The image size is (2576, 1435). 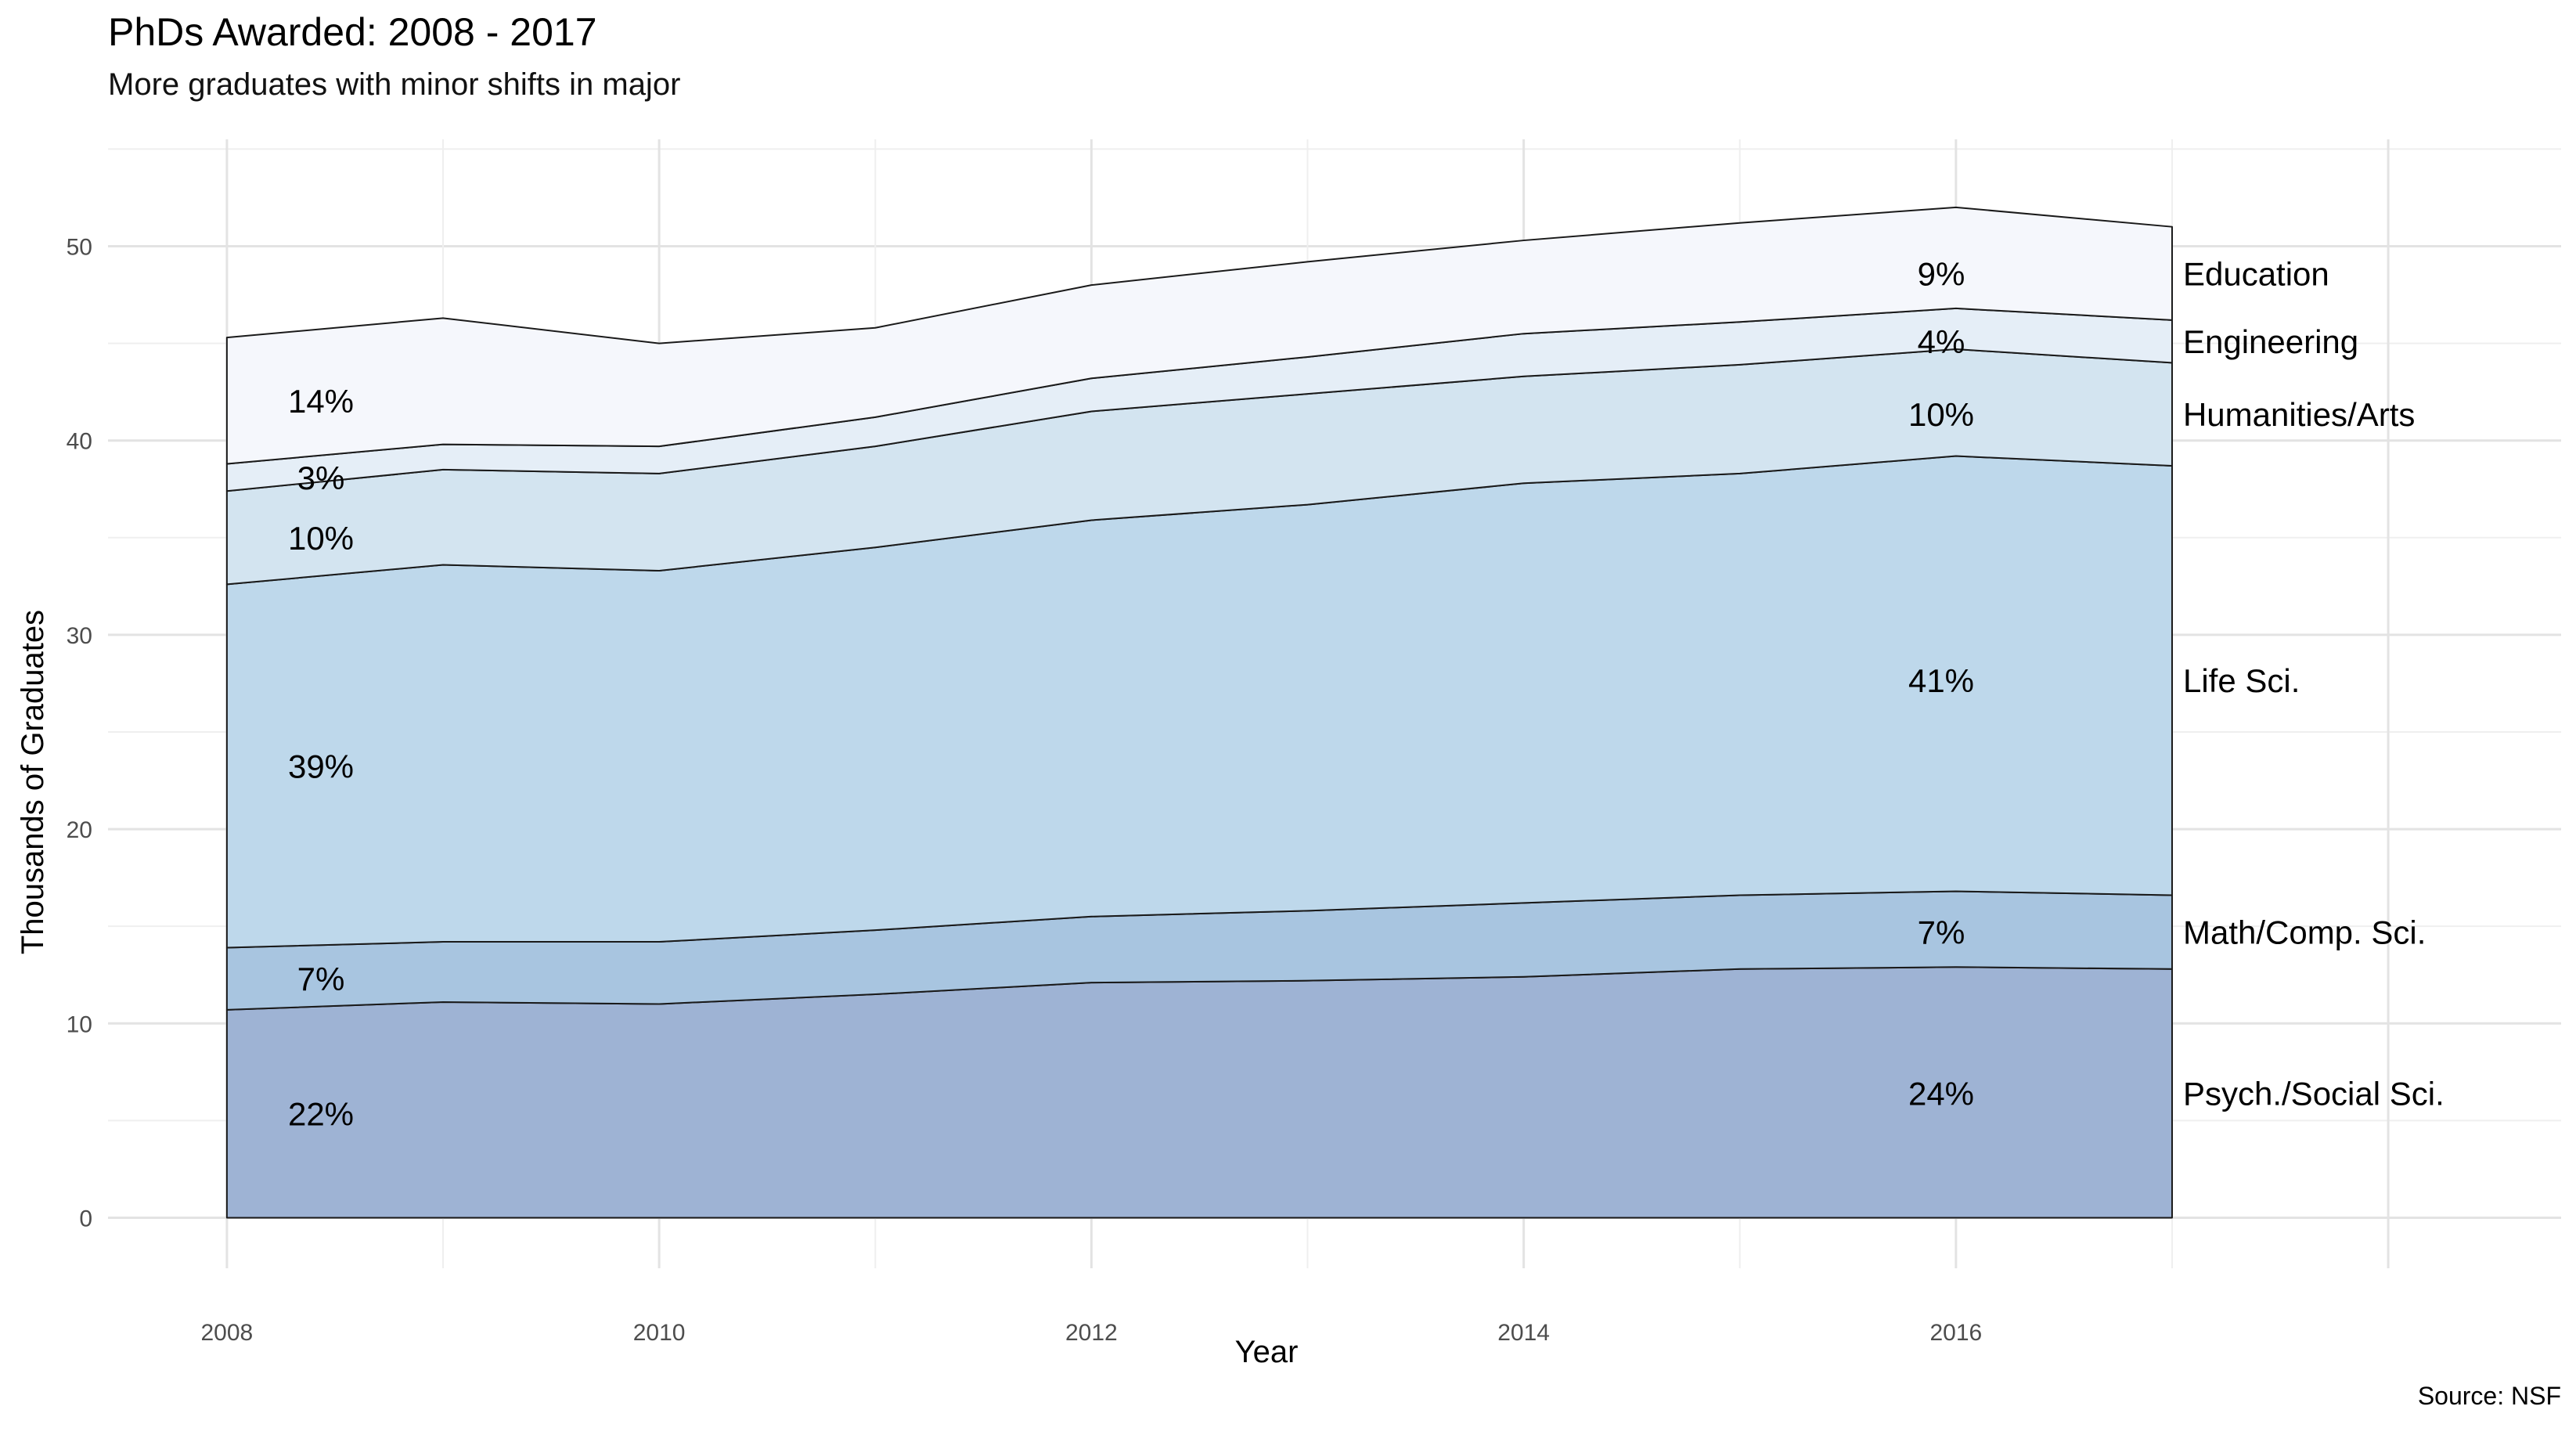 I want to click on x-tick-label: 2010, so click(x=659, y=1333).